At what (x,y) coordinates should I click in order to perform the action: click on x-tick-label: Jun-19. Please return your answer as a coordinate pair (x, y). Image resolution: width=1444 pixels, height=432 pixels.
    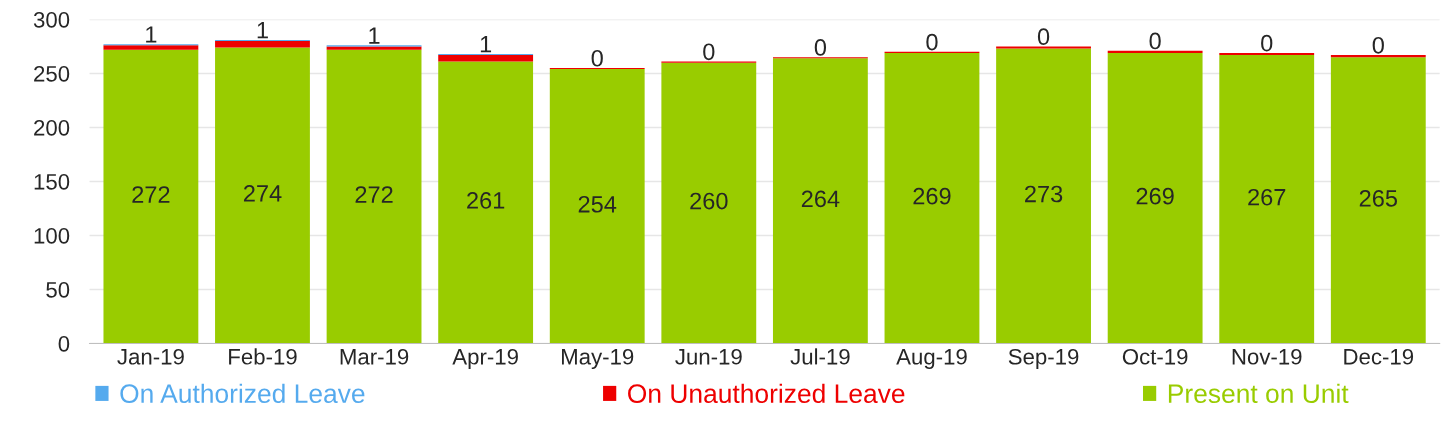
    Looking at the image, I should click on (708, 356).